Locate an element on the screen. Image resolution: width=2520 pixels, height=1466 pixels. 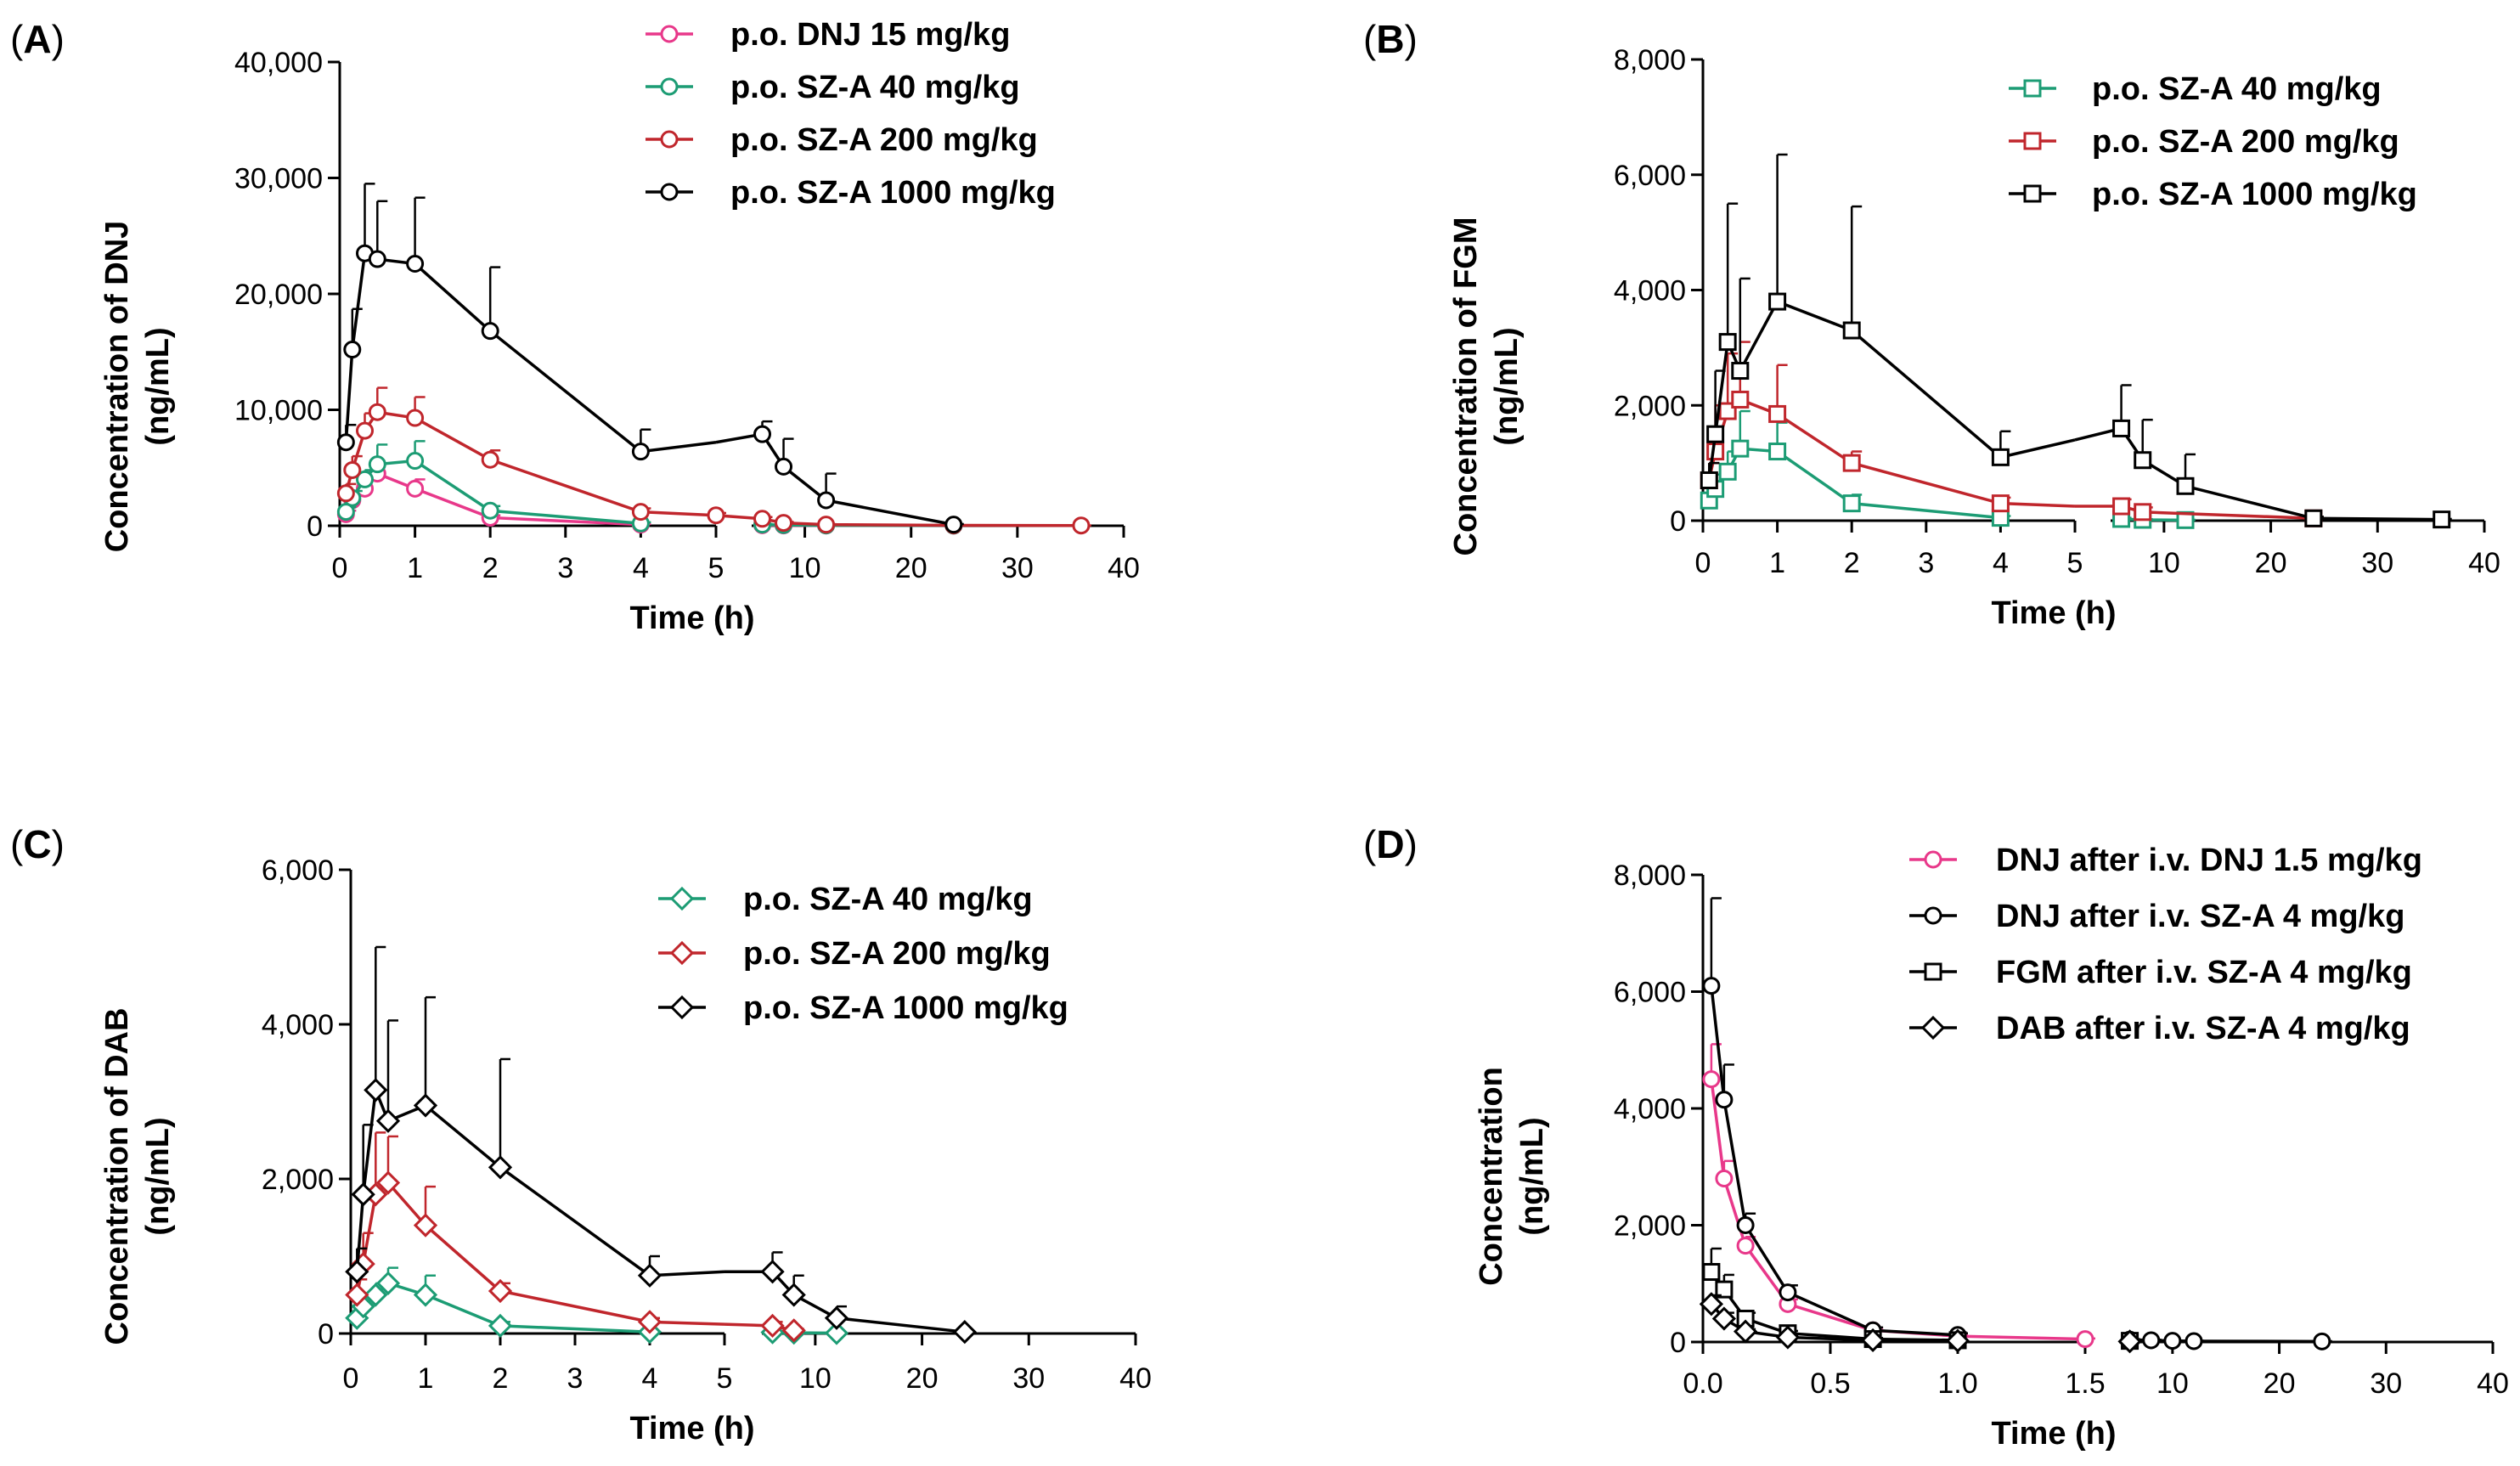
legend-item: FGM after i.v. SZ-A 4 mg/kg is located at coordinates (2161, 973).